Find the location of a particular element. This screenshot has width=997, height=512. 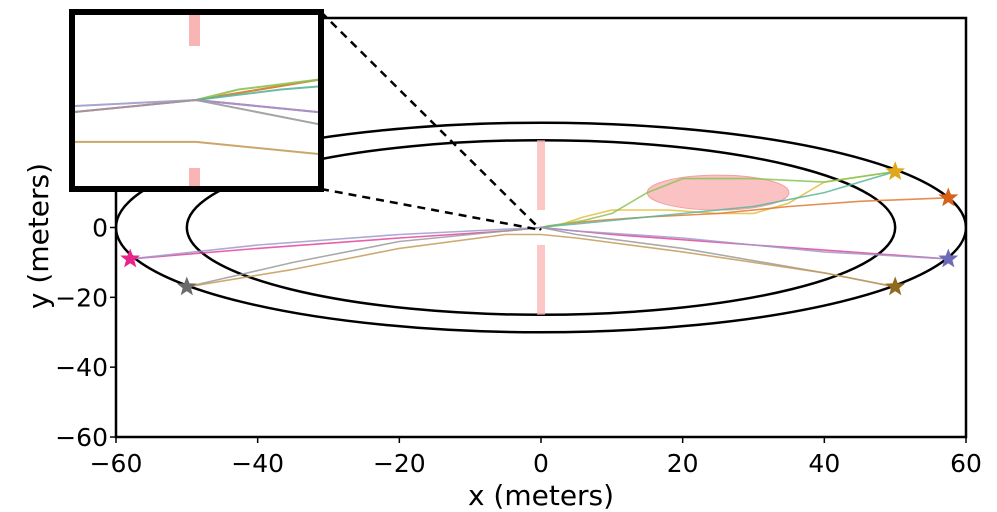

x-tick-label: 40 is located at coordinates (824, 463).